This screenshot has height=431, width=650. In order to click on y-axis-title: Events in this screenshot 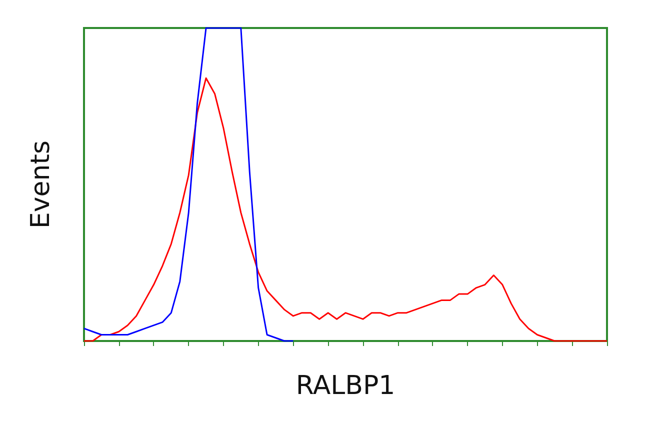, I will do `click(41, 184)`.